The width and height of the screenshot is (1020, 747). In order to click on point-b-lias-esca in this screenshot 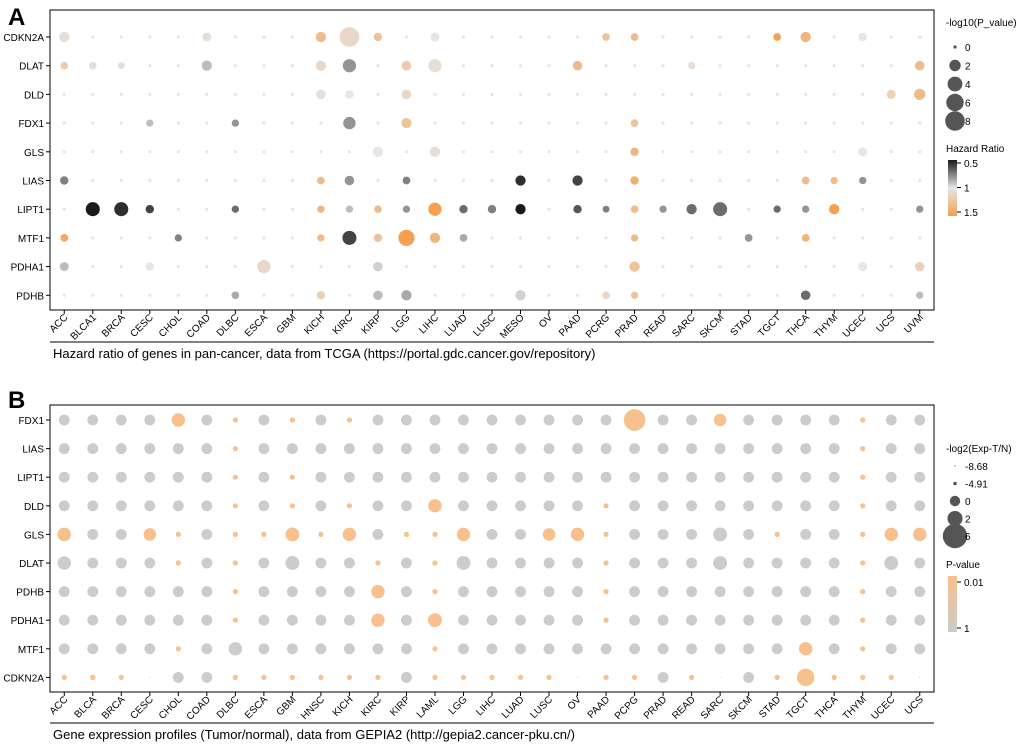, I will do `click(264, 449)`.